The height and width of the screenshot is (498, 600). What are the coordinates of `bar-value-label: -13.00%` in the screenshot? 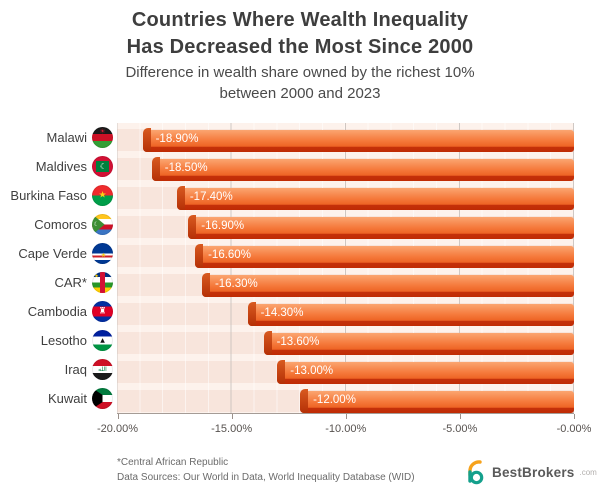 It's located at (312, 371).